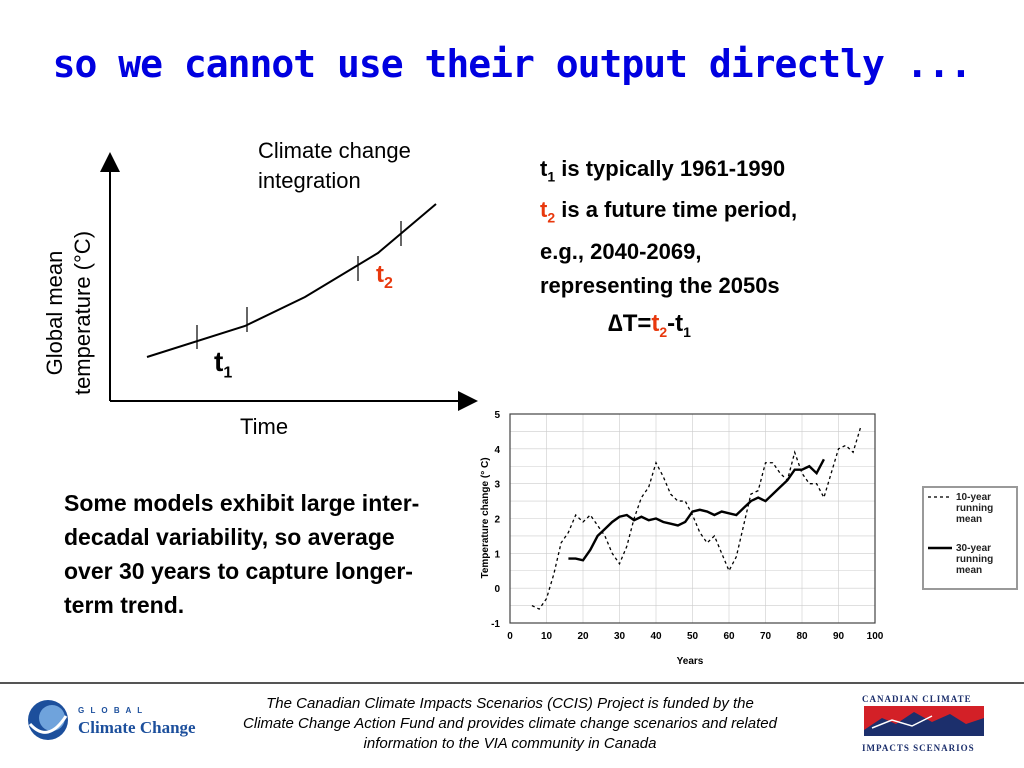 Image resolution: width=1024 pixels, height=768 pixels. I want to click on y-tick-label: 0, so click(497, 589).